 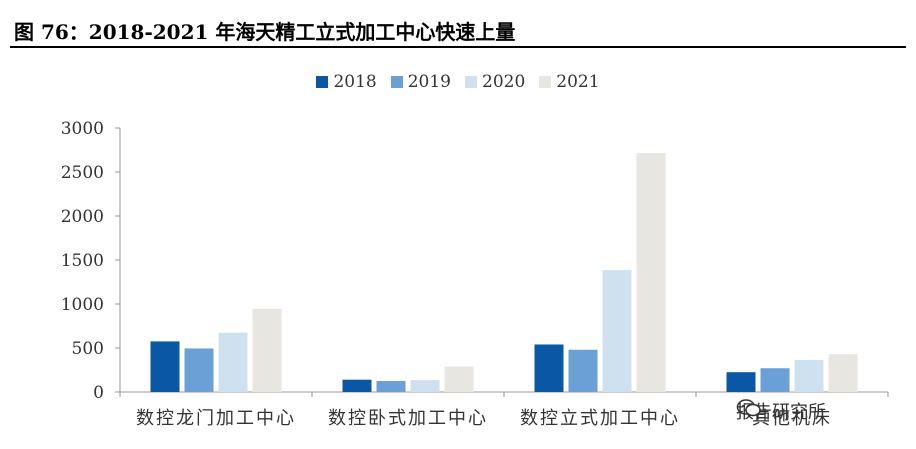 I want to click on legend-label-2019: 2019, so click(x=429, y=82).